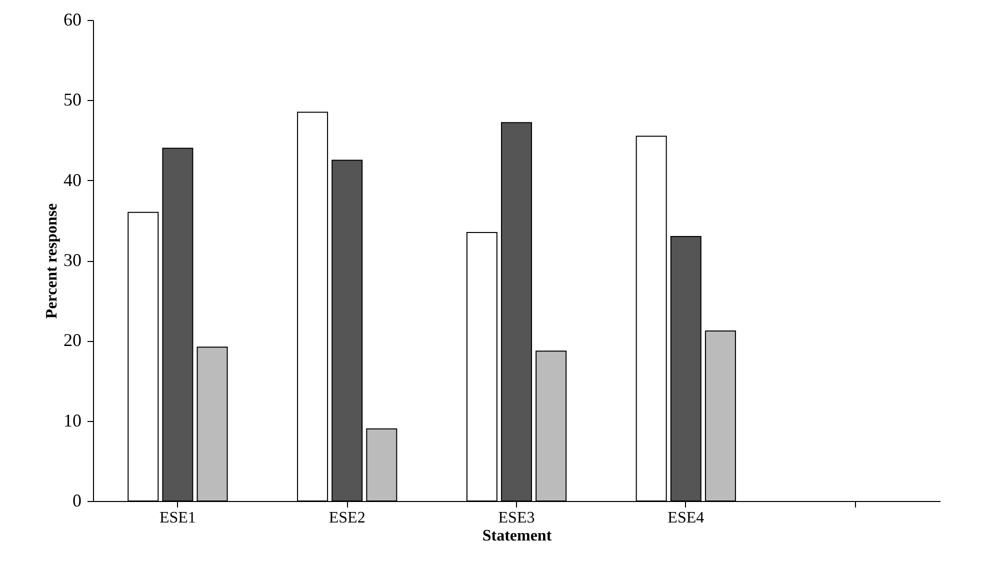 The image size is (988, 570). What do you see at coordinates (516, 518) in the screenshot?
I see `x-tick-label: ESE3` at bounding box center [516, 518].